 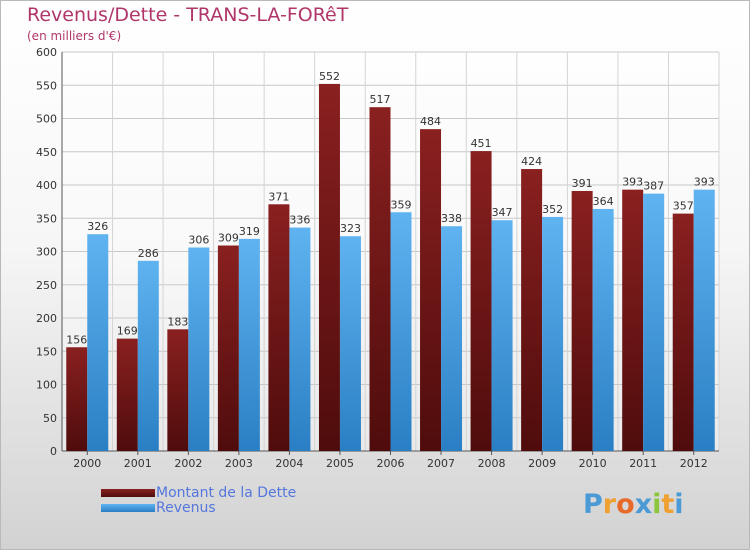 I want to click on x-tick-label: 2010, so click(x=593, y=463).